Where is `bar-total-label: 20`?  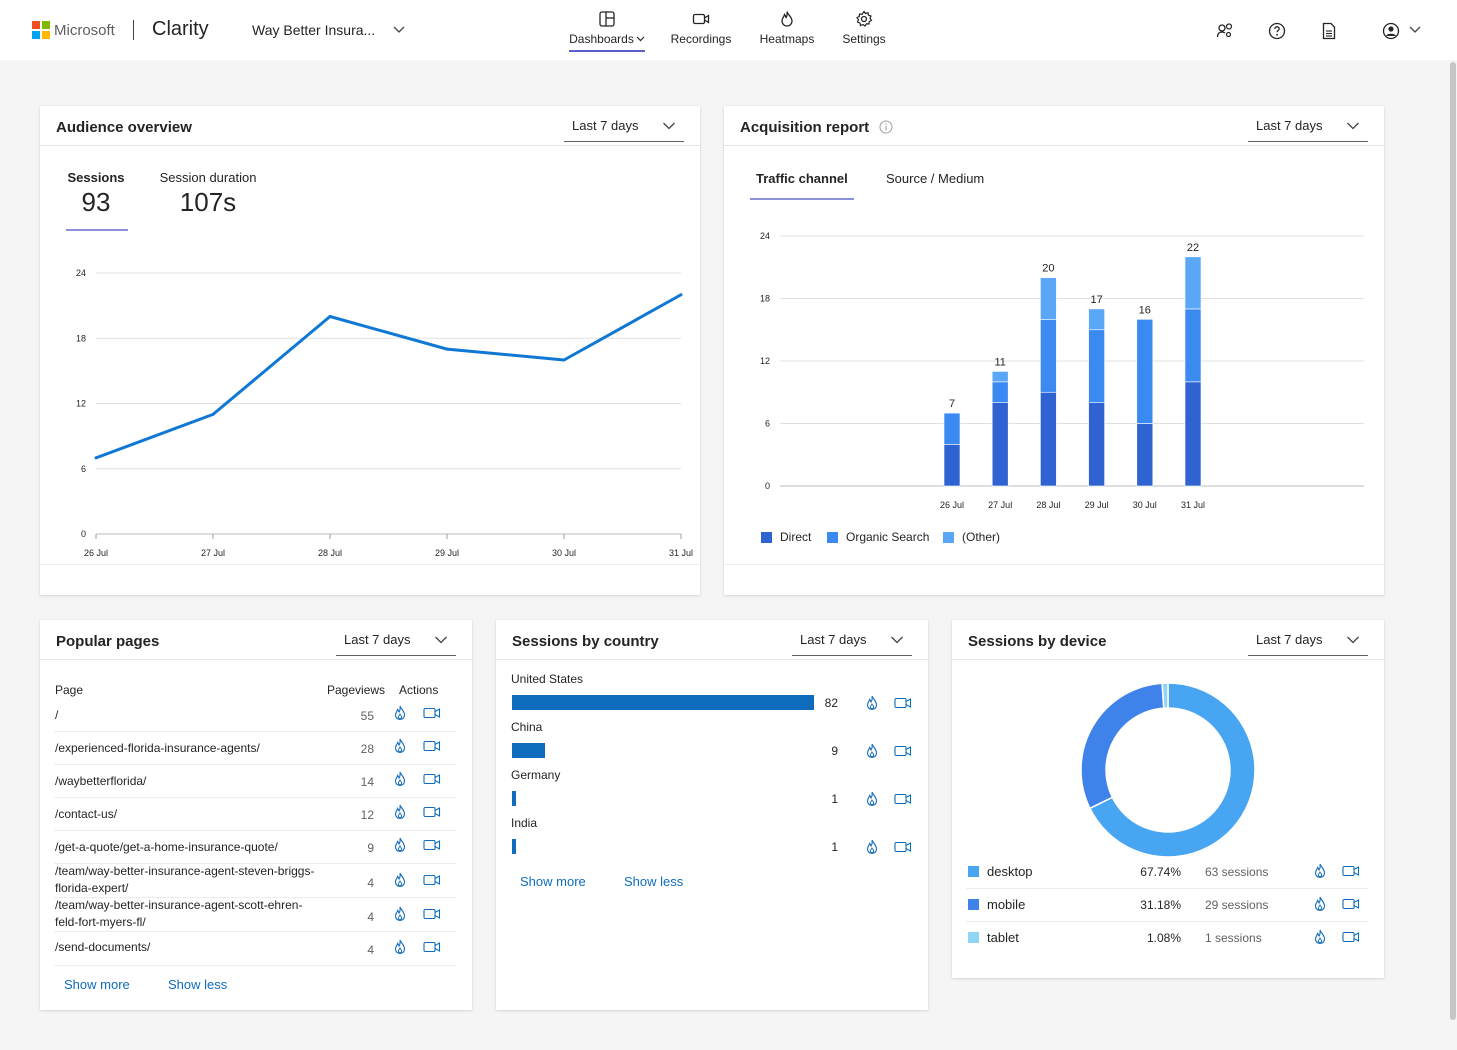 bar-total-label: 20 is located at coordinates (1048, 269).